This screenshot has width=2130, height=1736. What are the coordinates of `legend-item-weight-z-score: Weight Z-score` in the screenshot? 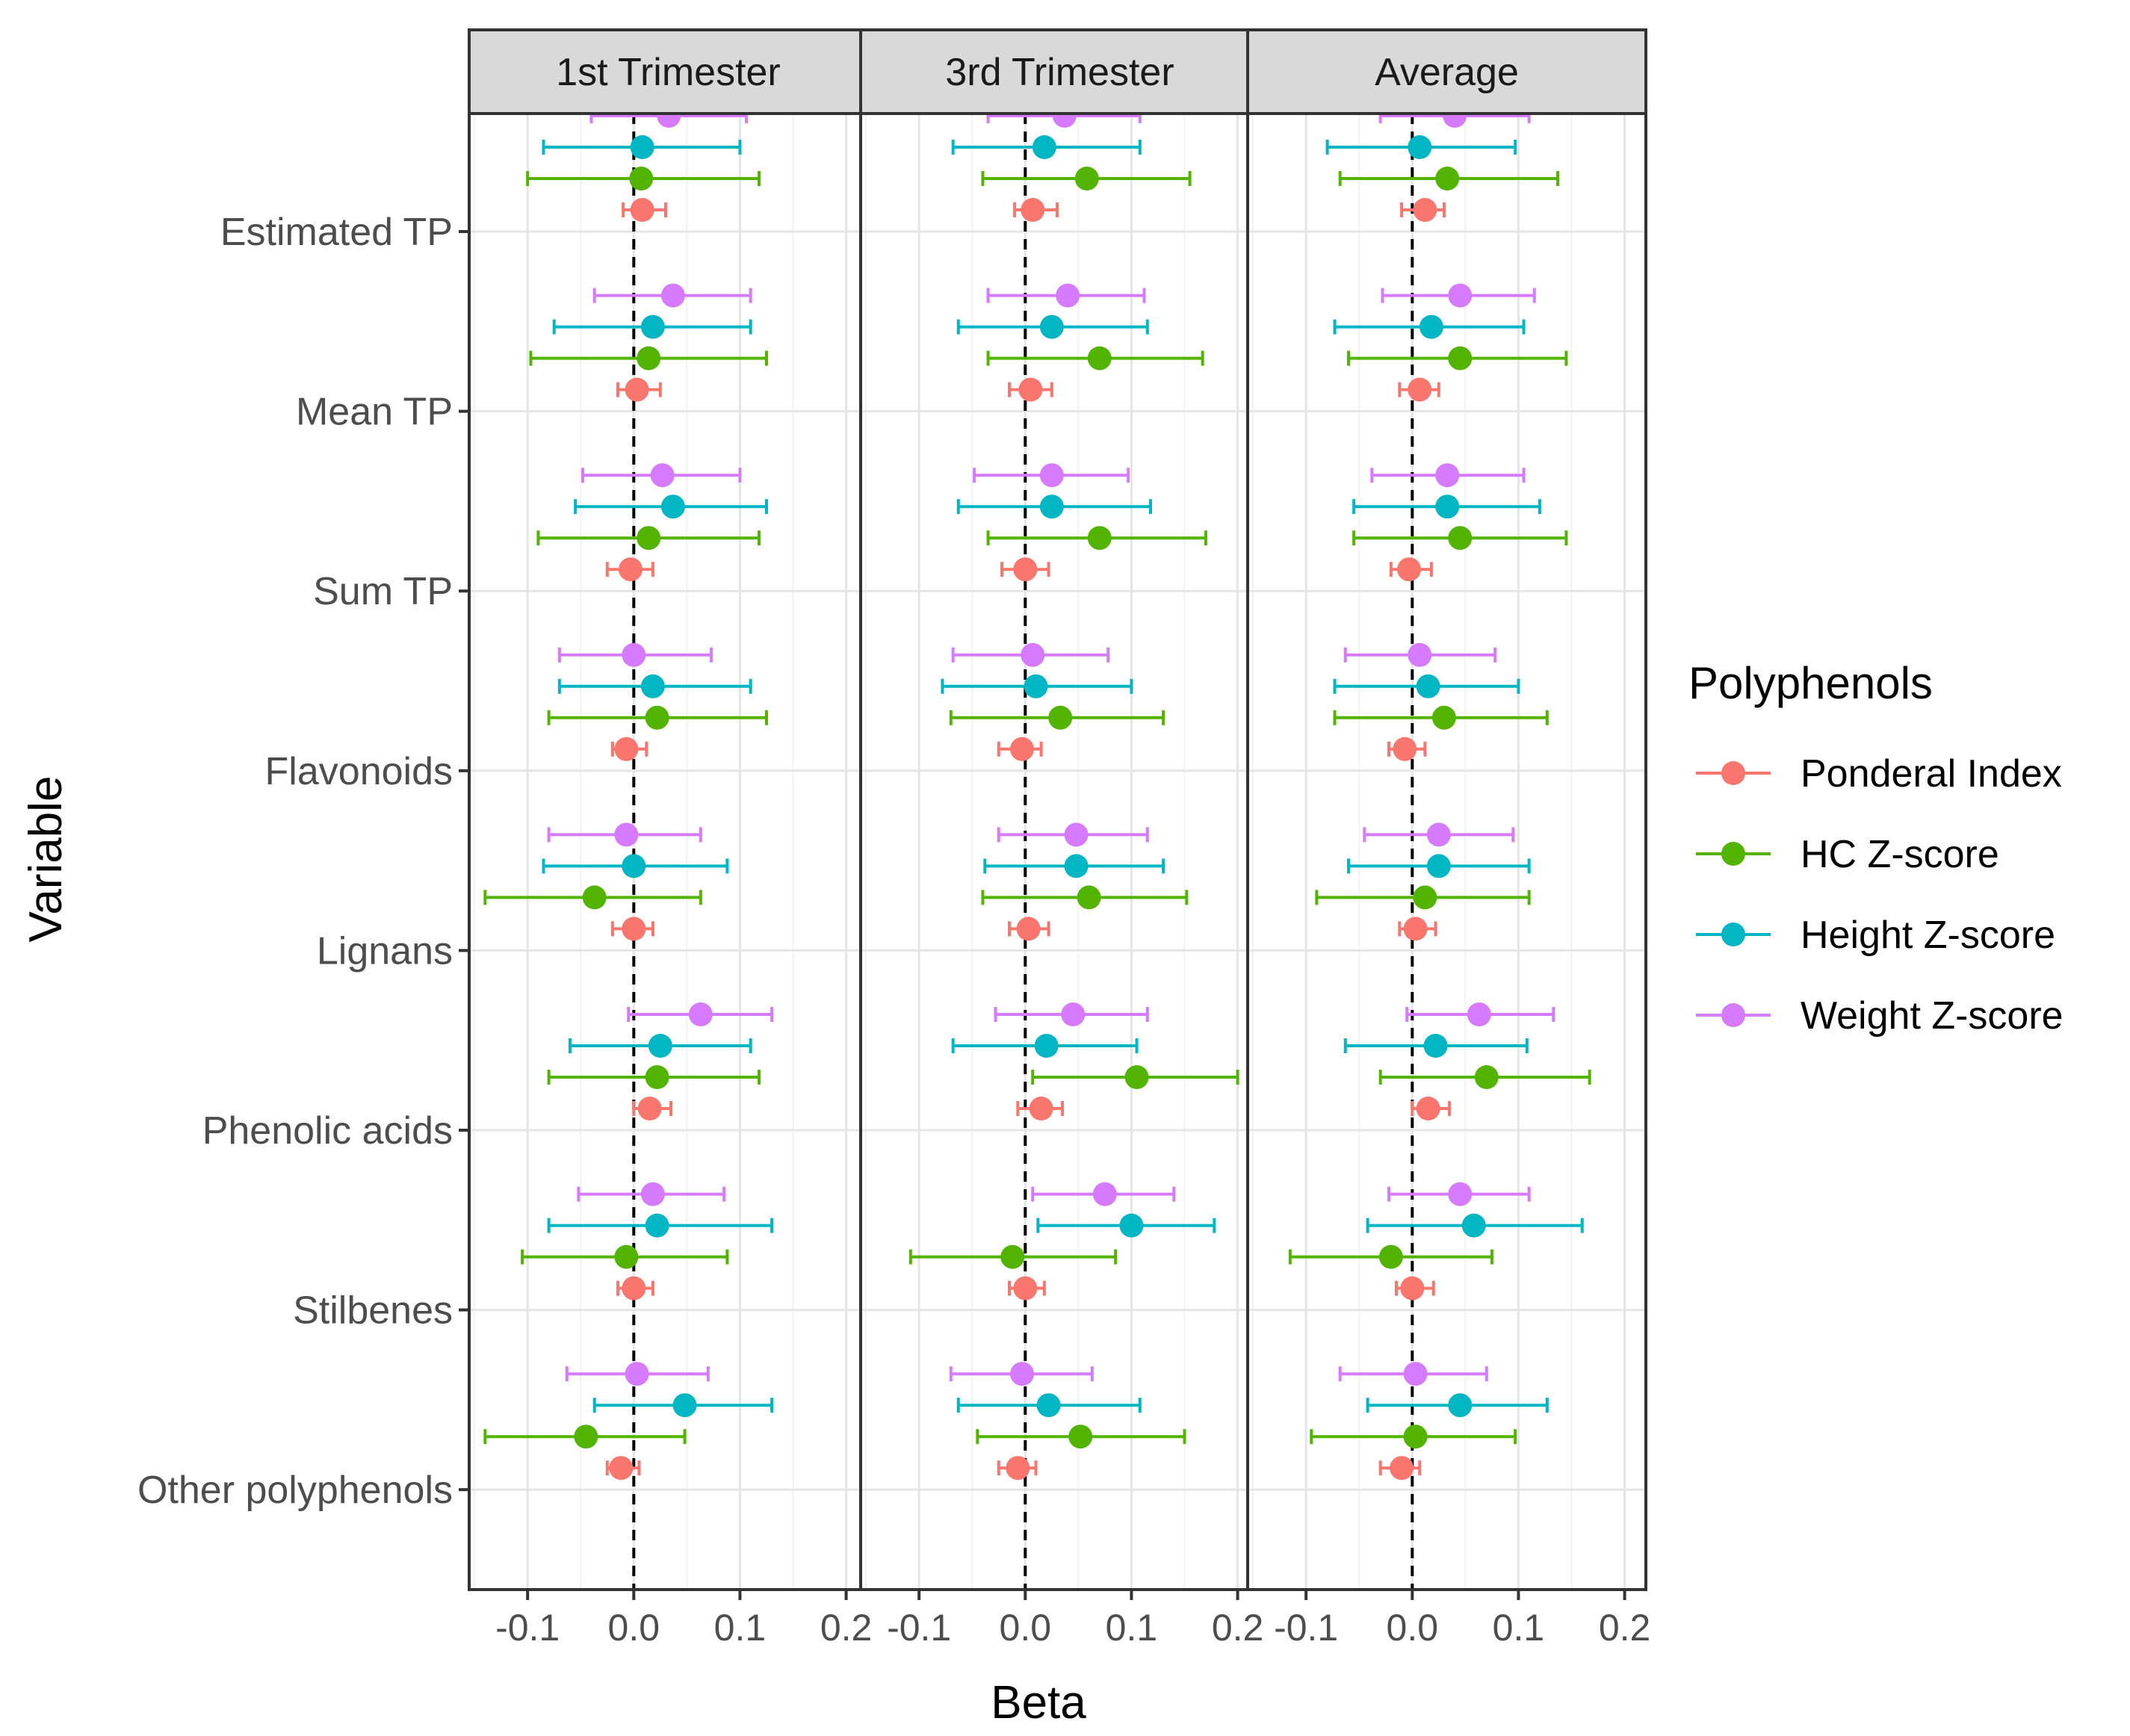 It's located at (1880, 1016).